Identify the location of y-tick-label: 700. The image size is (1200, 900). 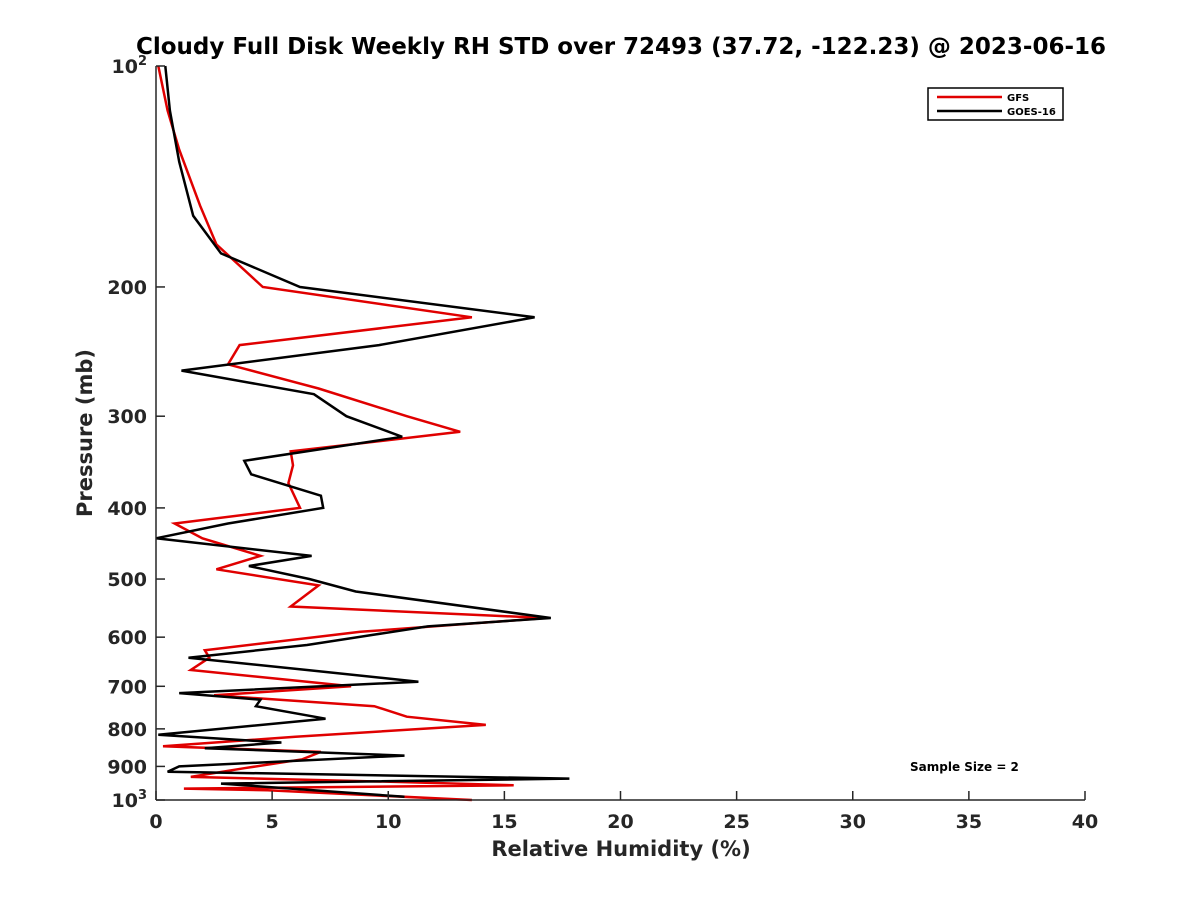
(127, 687).